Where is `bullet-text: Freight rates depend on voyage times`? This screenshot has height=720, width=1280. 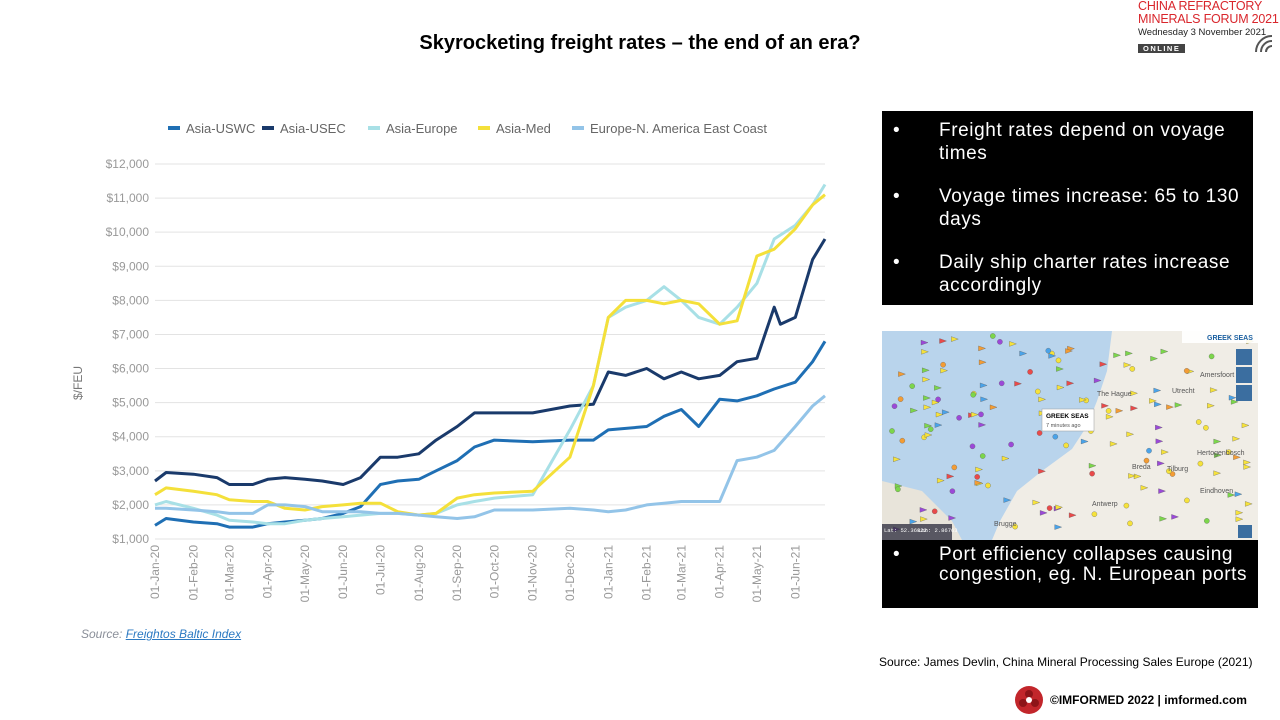 bullet-text: Freight rates depend on voyage times is located at coordinates (1082, 142).